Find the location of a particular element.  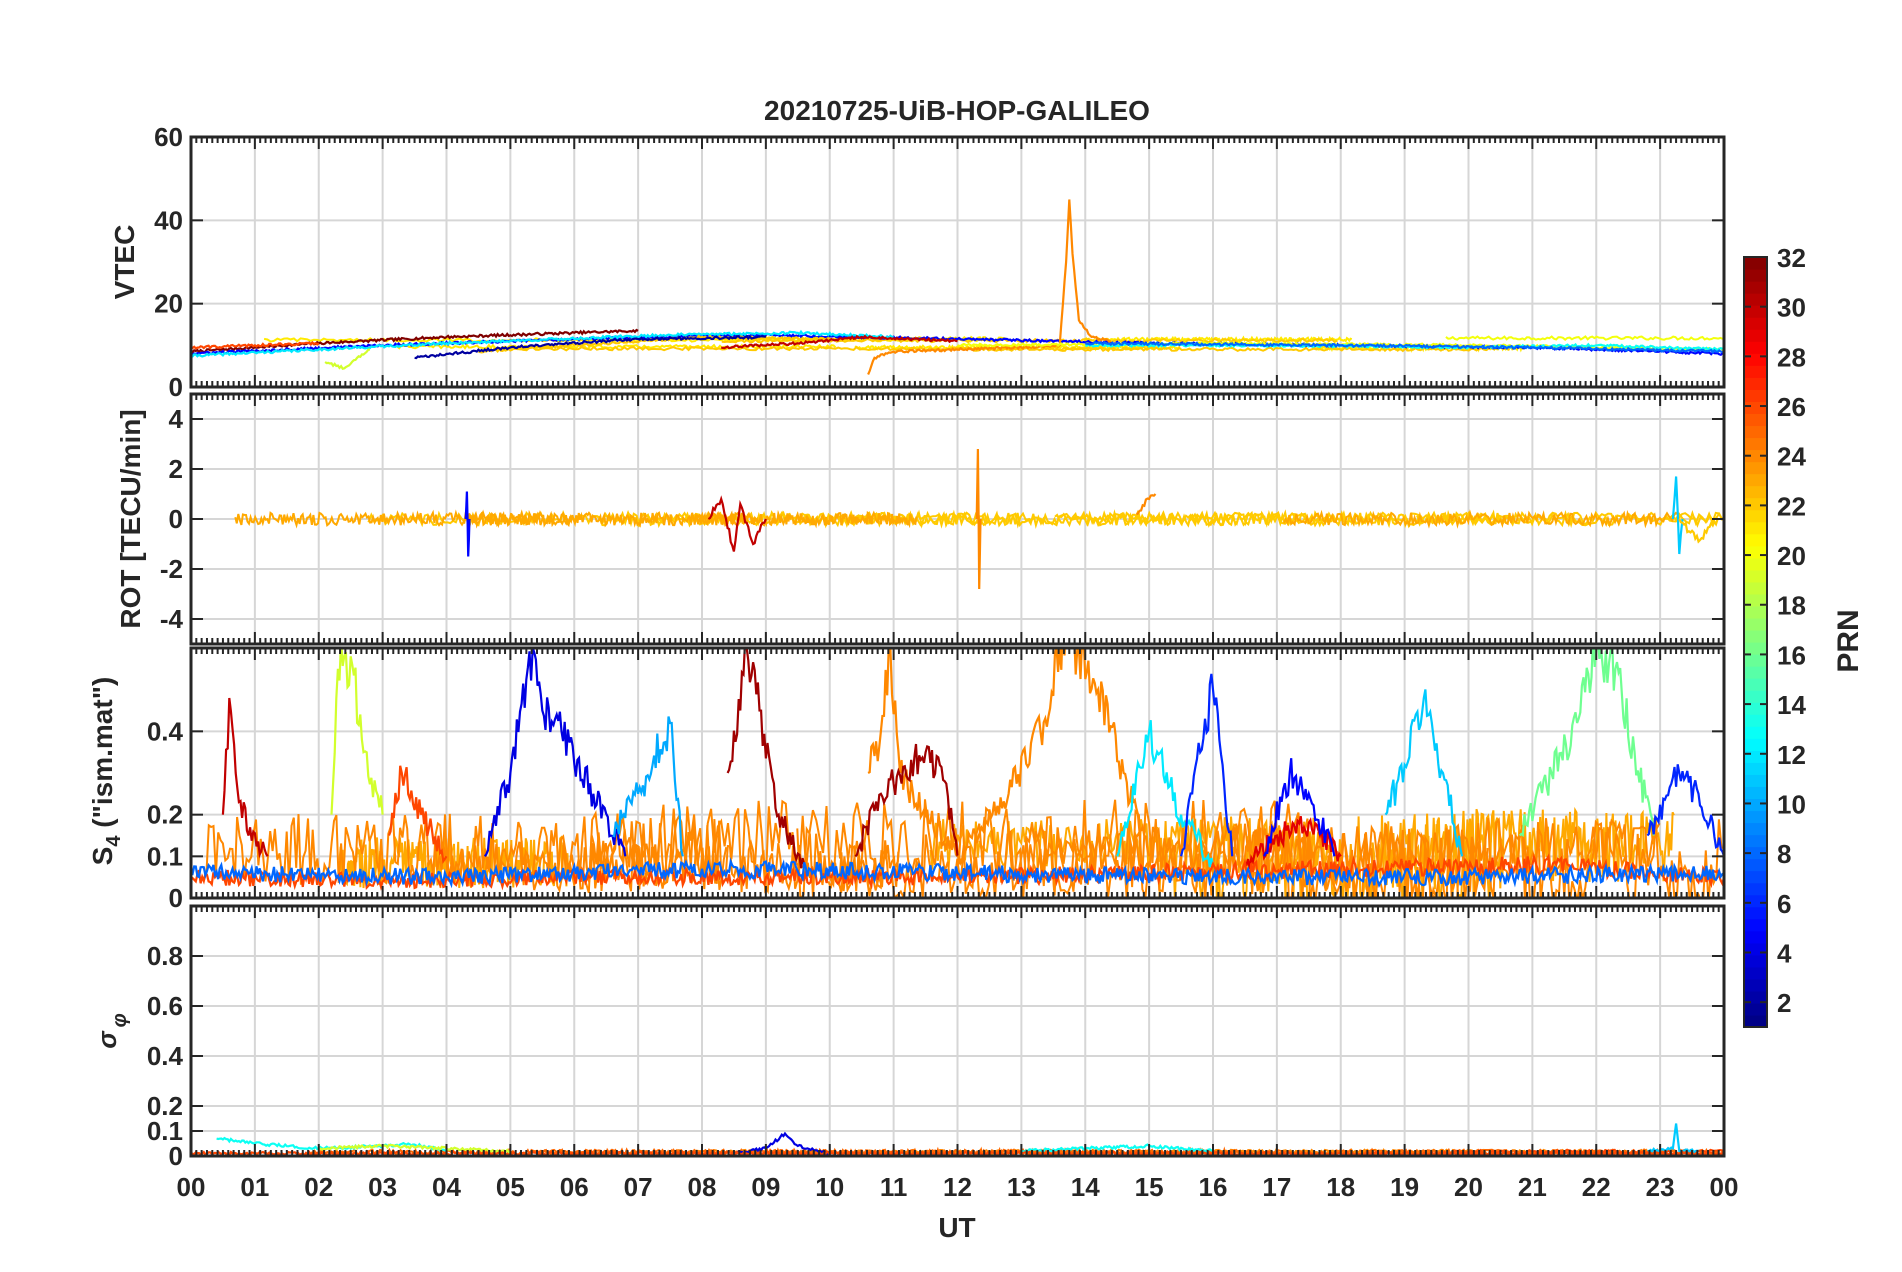

colorbar-tick-label: 26 is located at coordinates (1791, 407).